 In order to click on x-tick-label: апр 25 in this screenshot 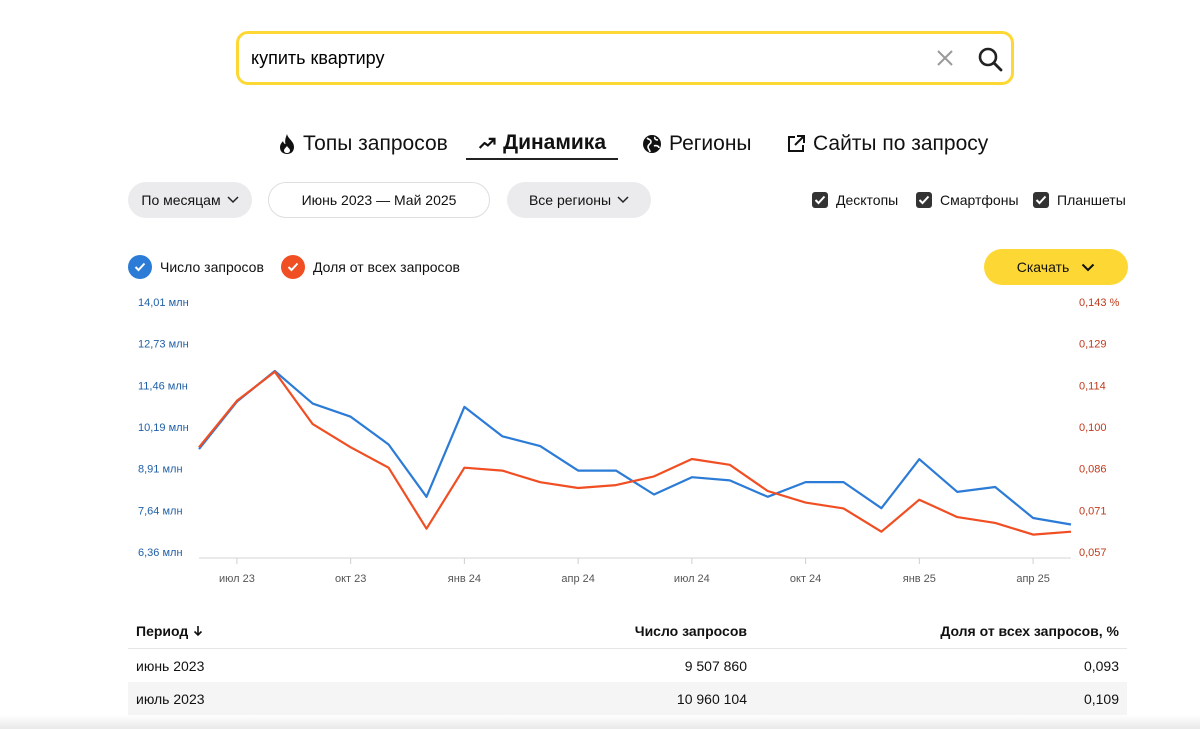, I will do `click(1032, 579)`.